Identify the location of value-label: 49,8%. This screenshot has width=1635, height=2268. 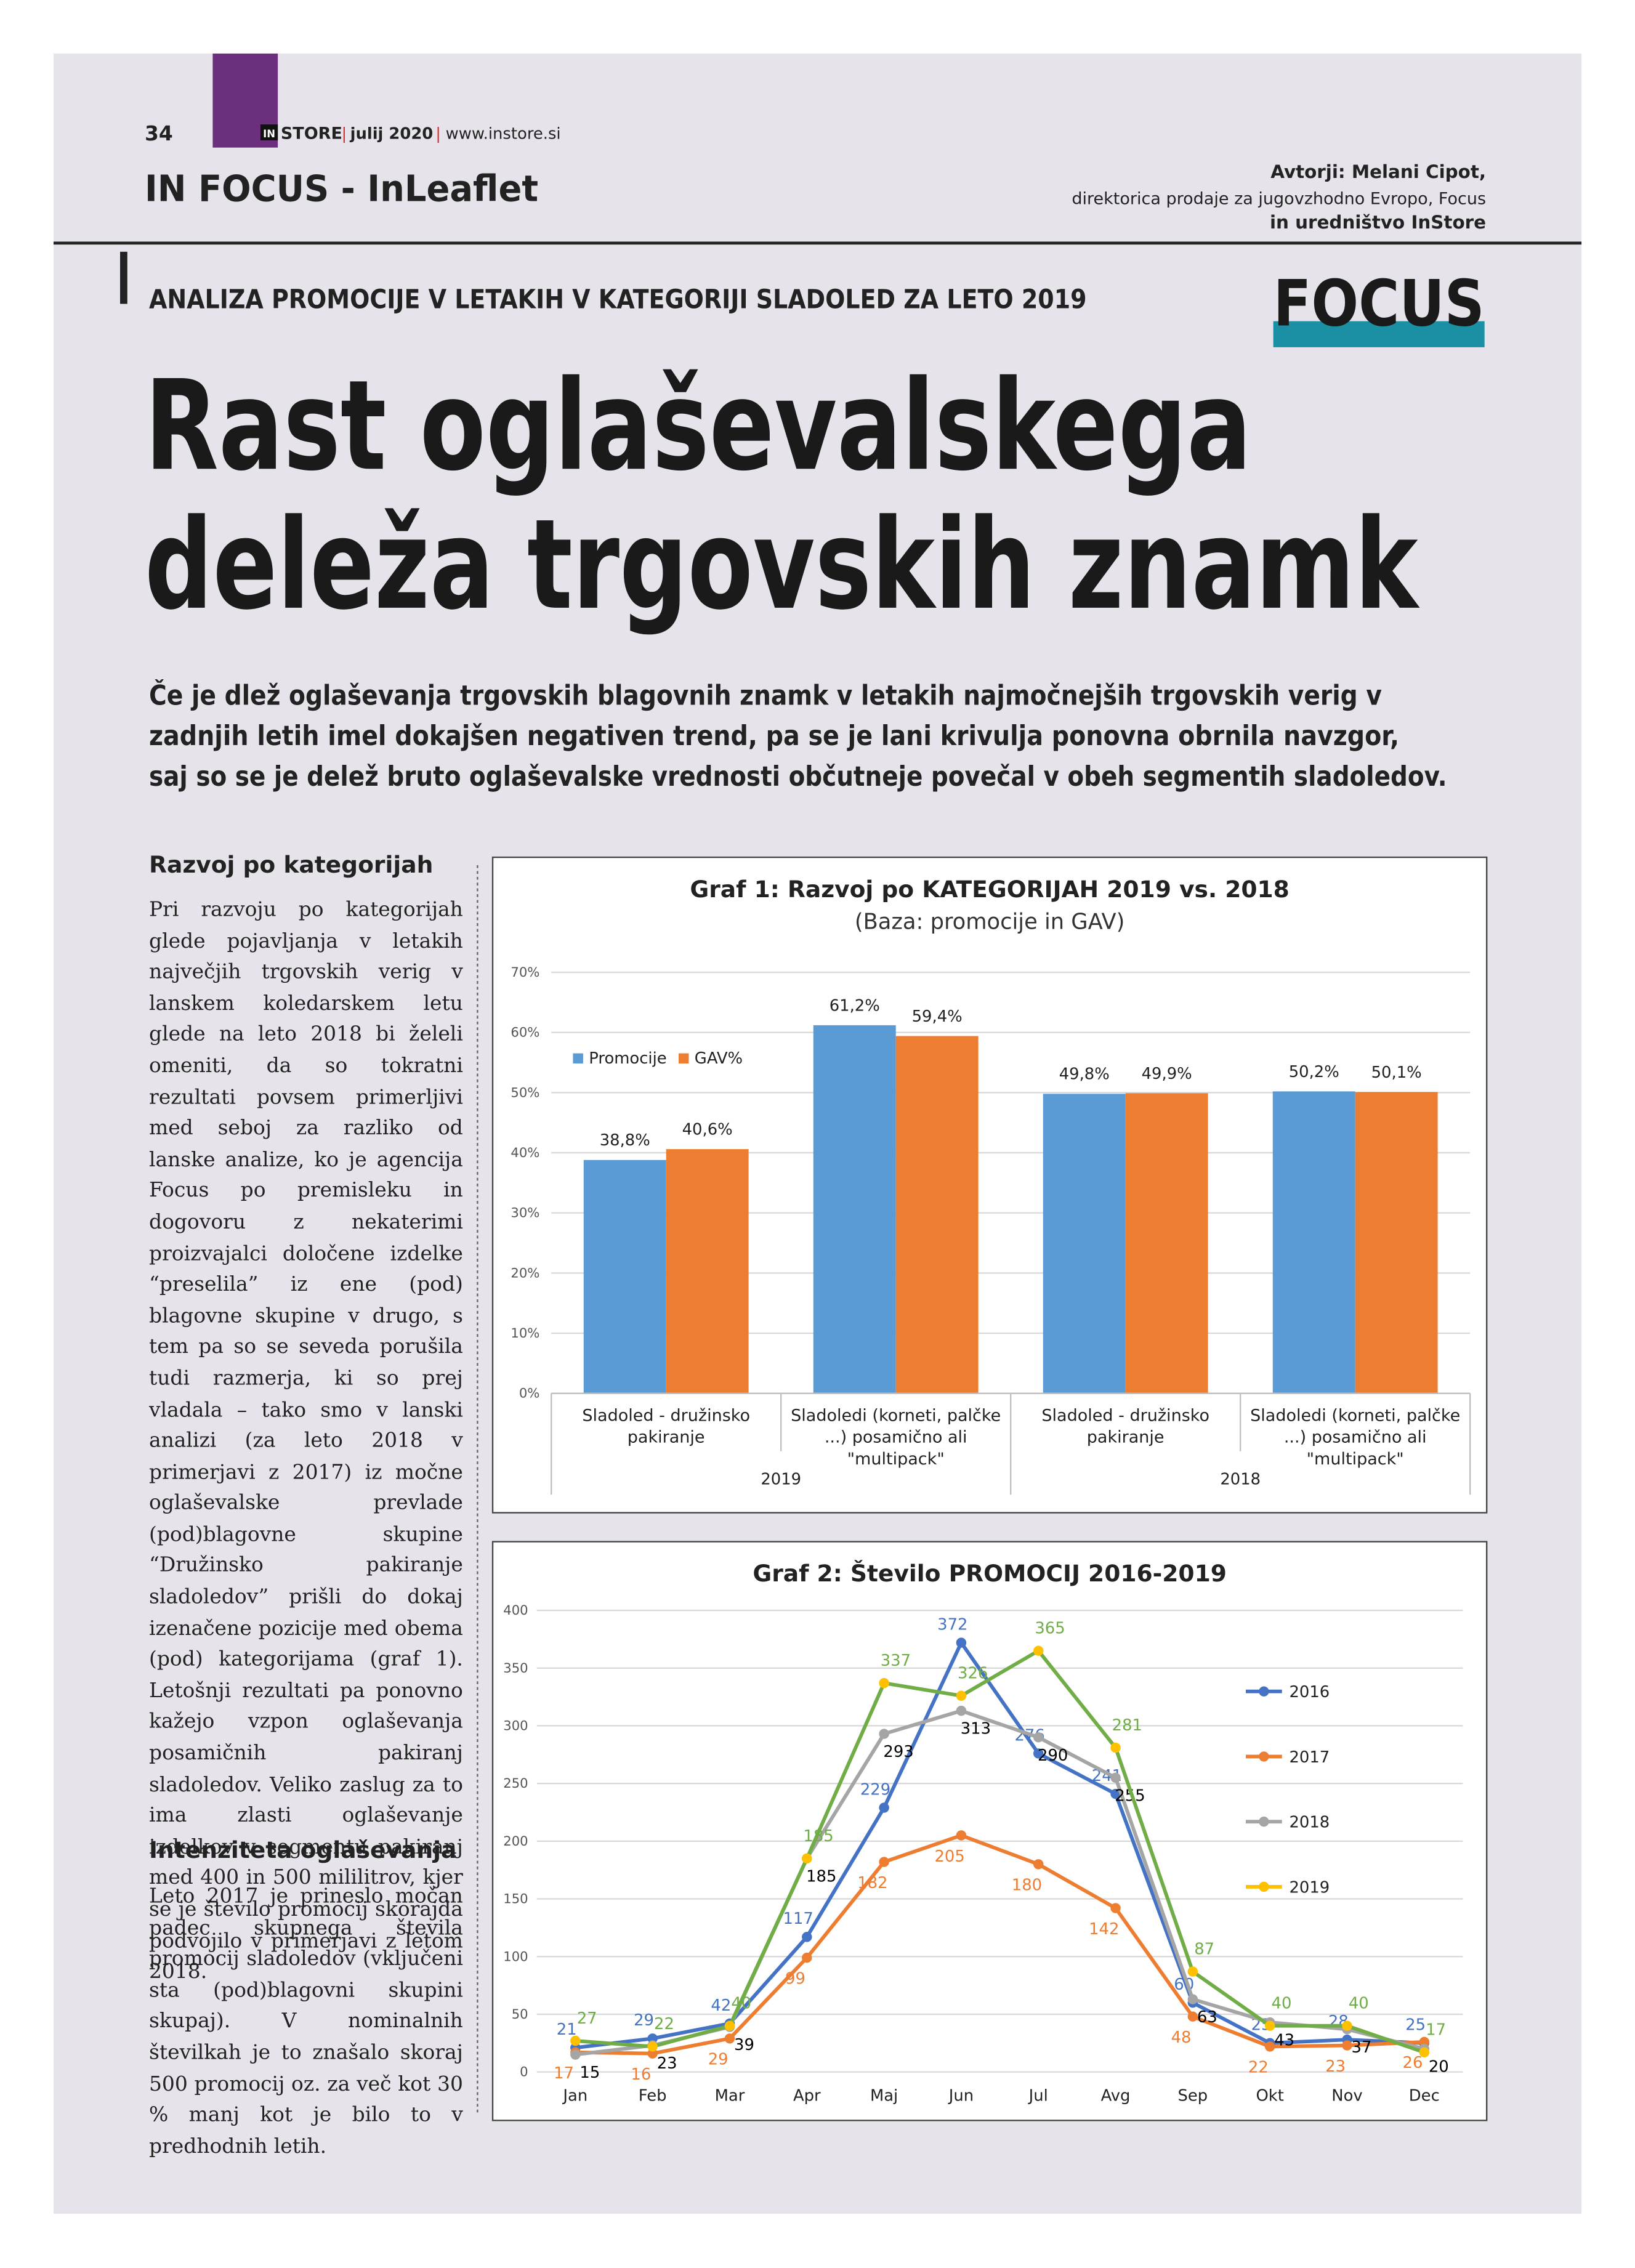
(1084, 1074).